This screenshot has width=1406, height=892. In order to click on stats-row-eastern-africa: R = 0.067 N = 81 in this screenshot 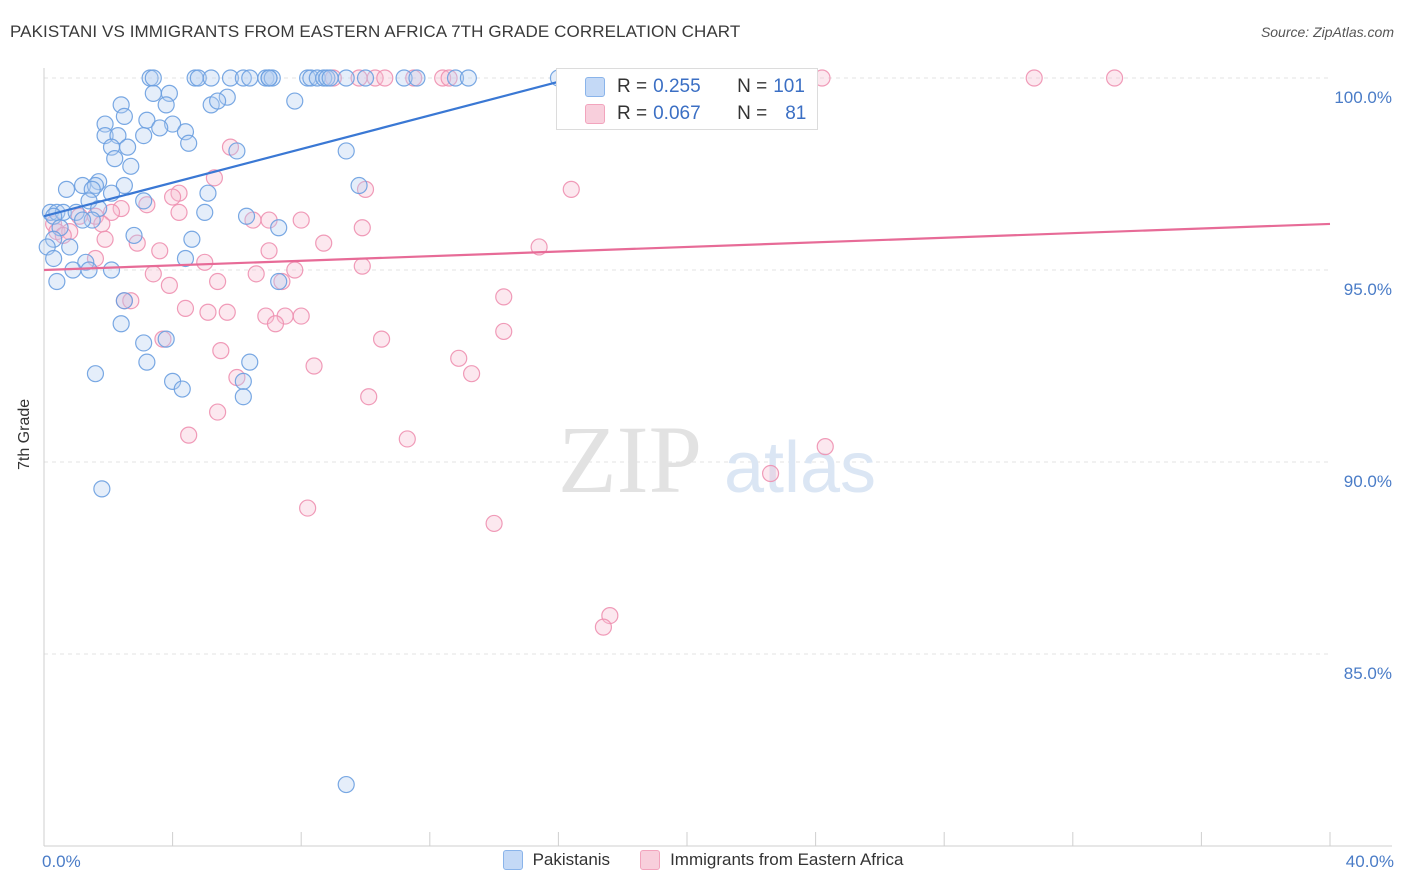, I will do `click(681, 114)`.